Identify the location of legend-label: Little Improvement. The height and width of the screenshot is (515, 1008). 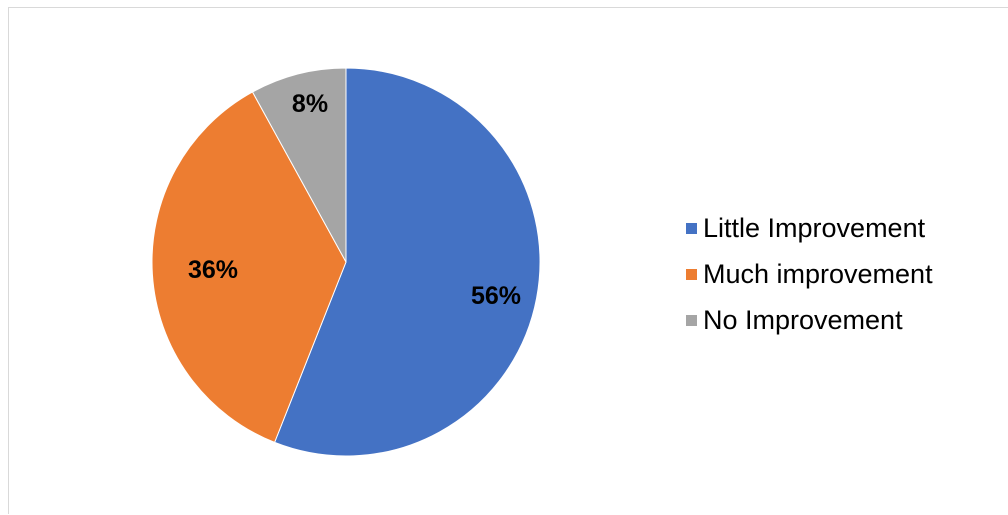
(814, 228).